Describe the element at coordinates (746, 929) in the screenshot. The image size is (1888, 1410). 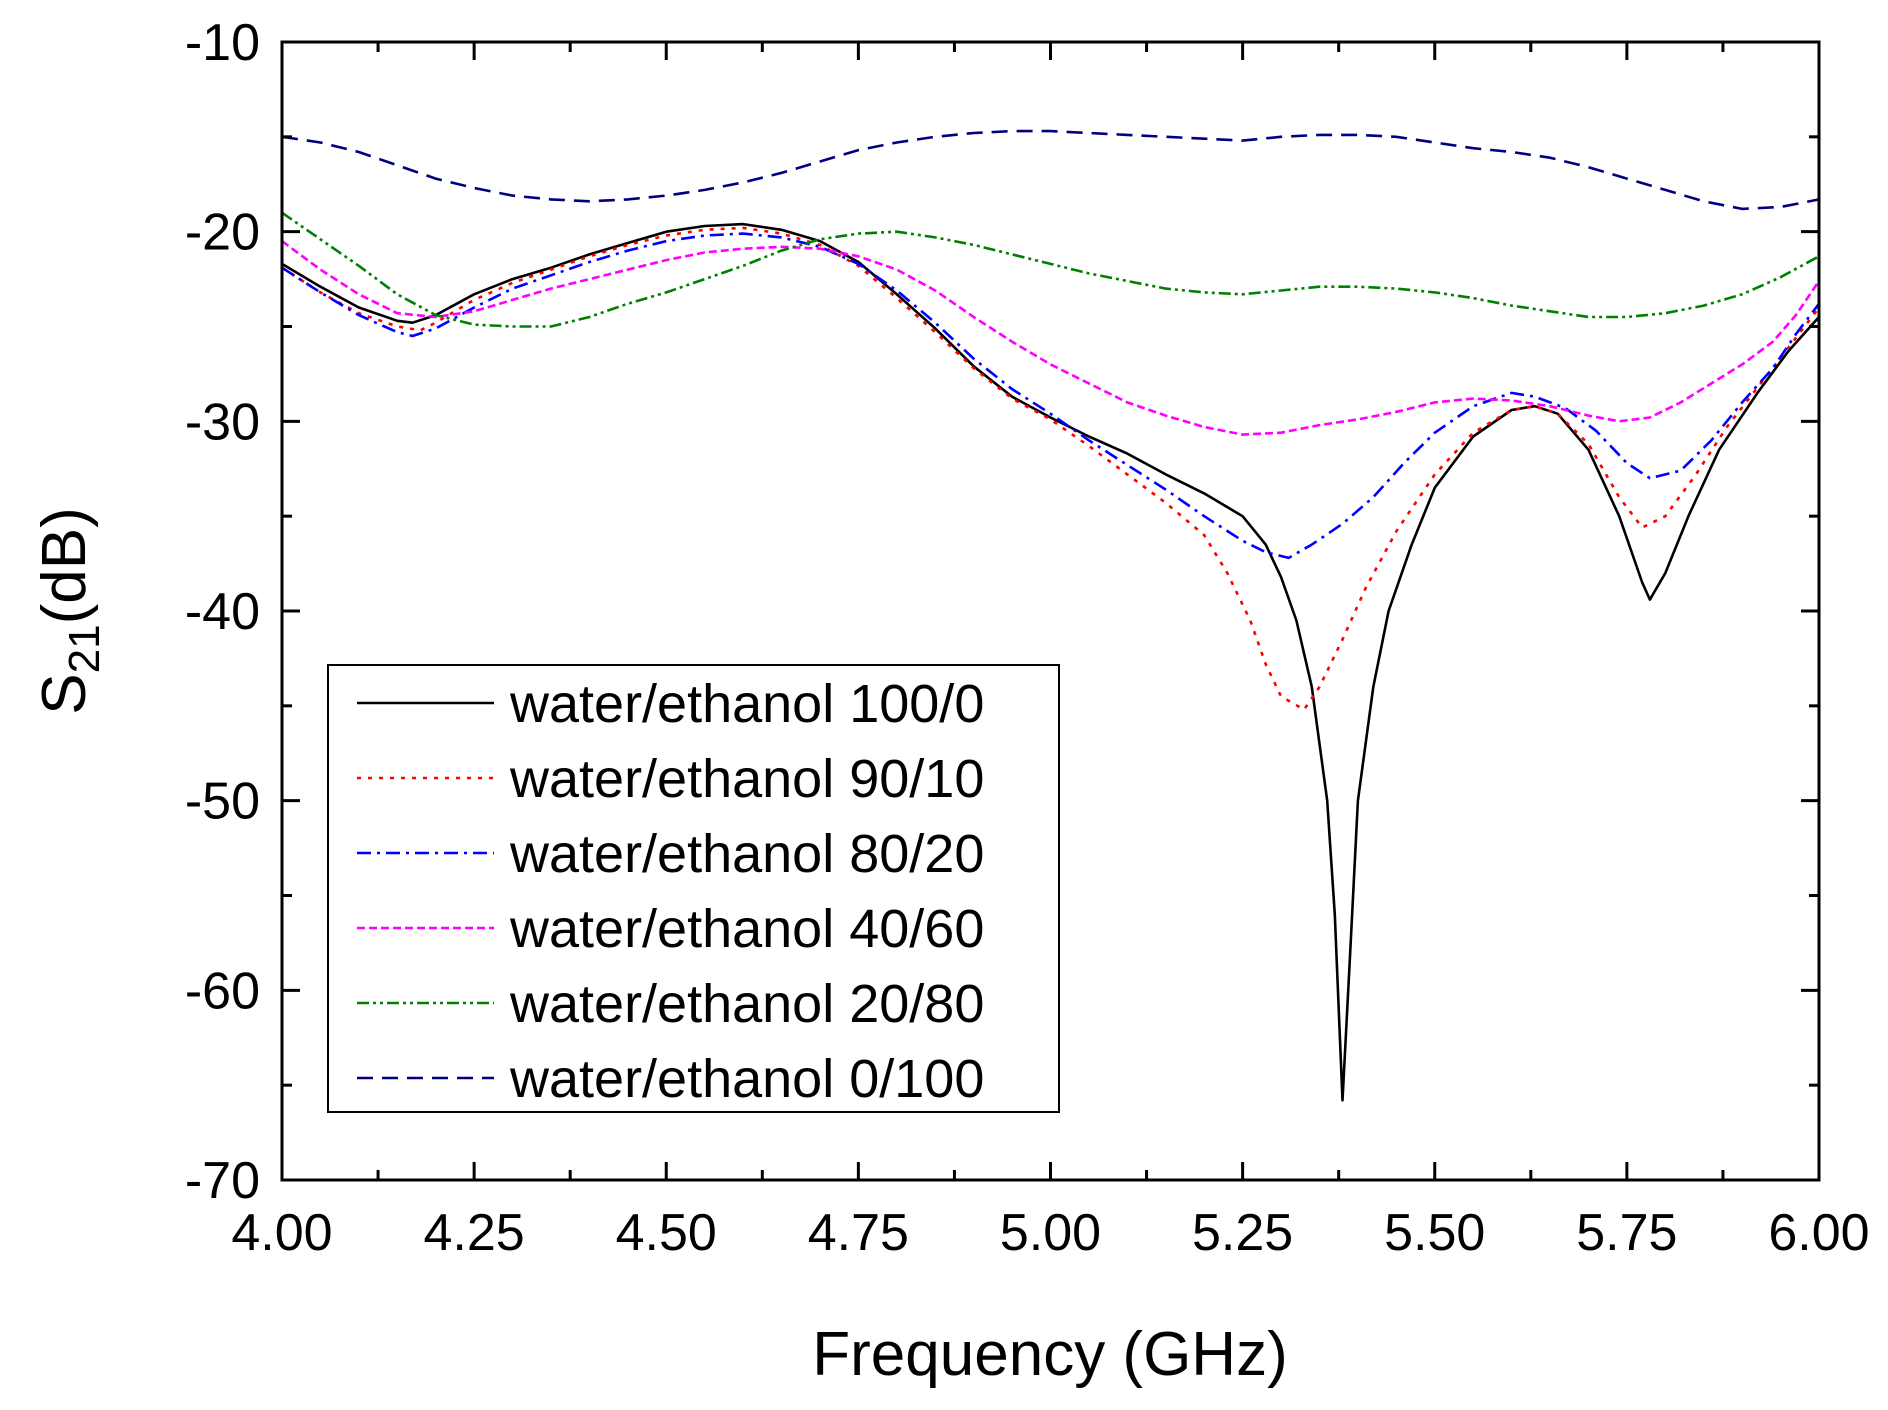
I see `legend-label-4: water/ethanol 40/60` at that location.